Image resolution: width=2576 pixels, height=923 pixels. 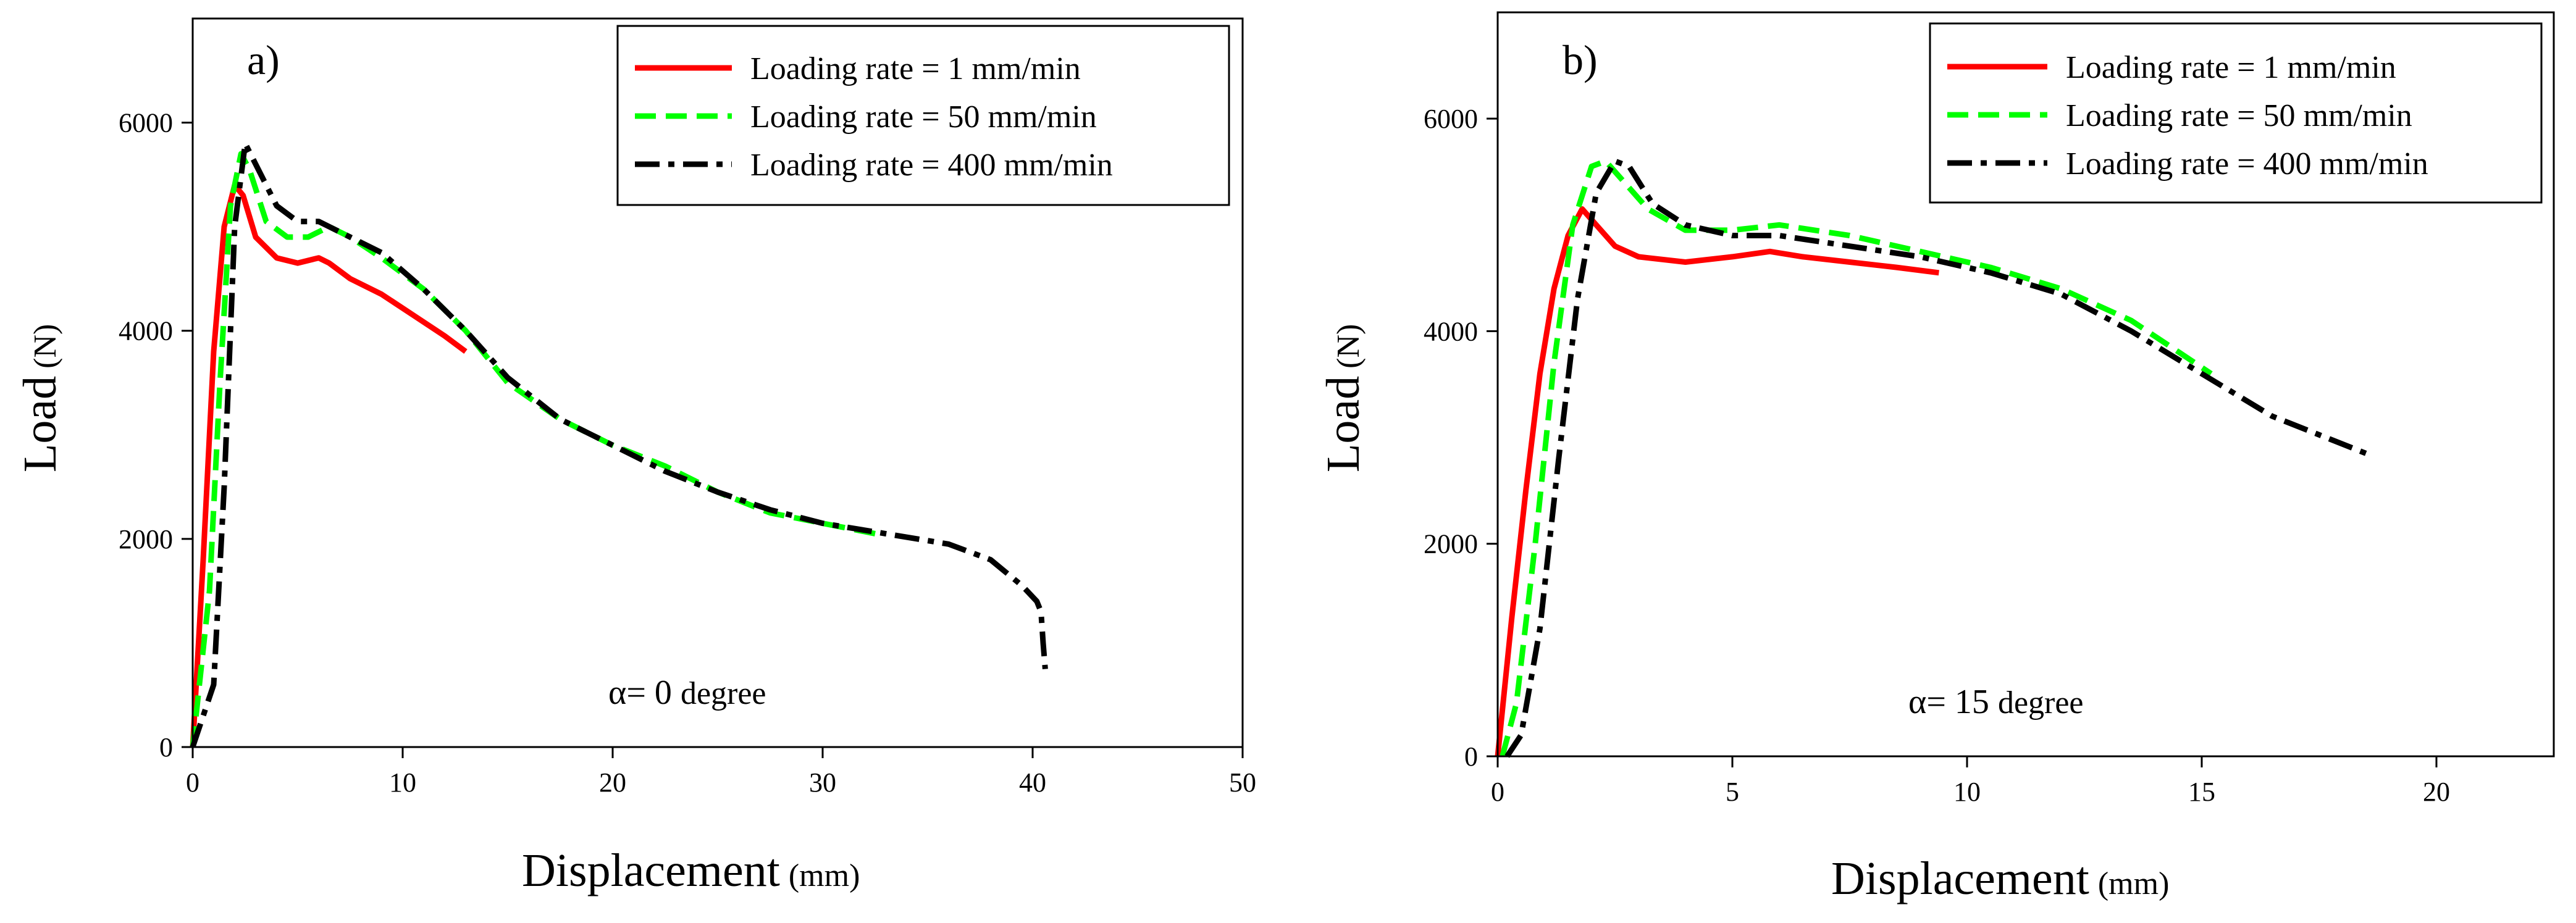 I want to click on panel-label-a: a), so click(x=264, y=60).